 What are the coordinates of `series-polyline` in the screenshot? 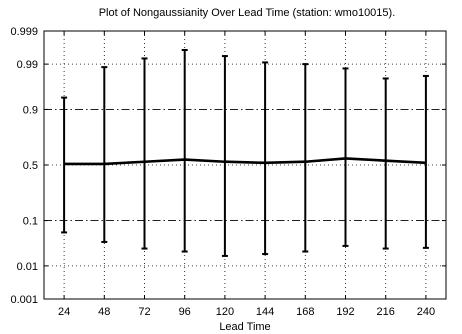 It's located at (245, 161).